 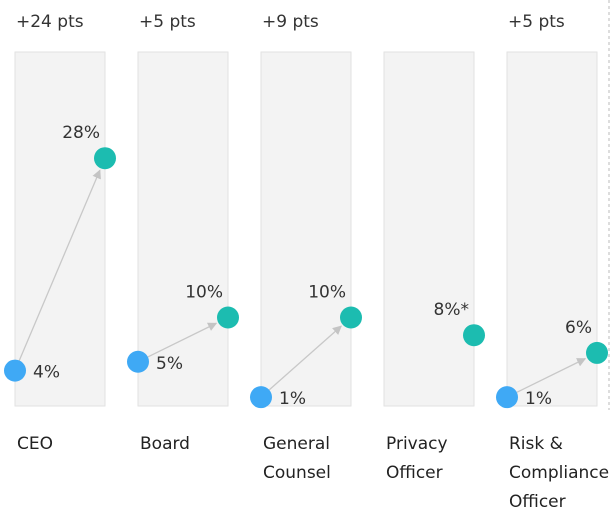 I want to click on category-label: General Counsel, so click(x=297, y=458).